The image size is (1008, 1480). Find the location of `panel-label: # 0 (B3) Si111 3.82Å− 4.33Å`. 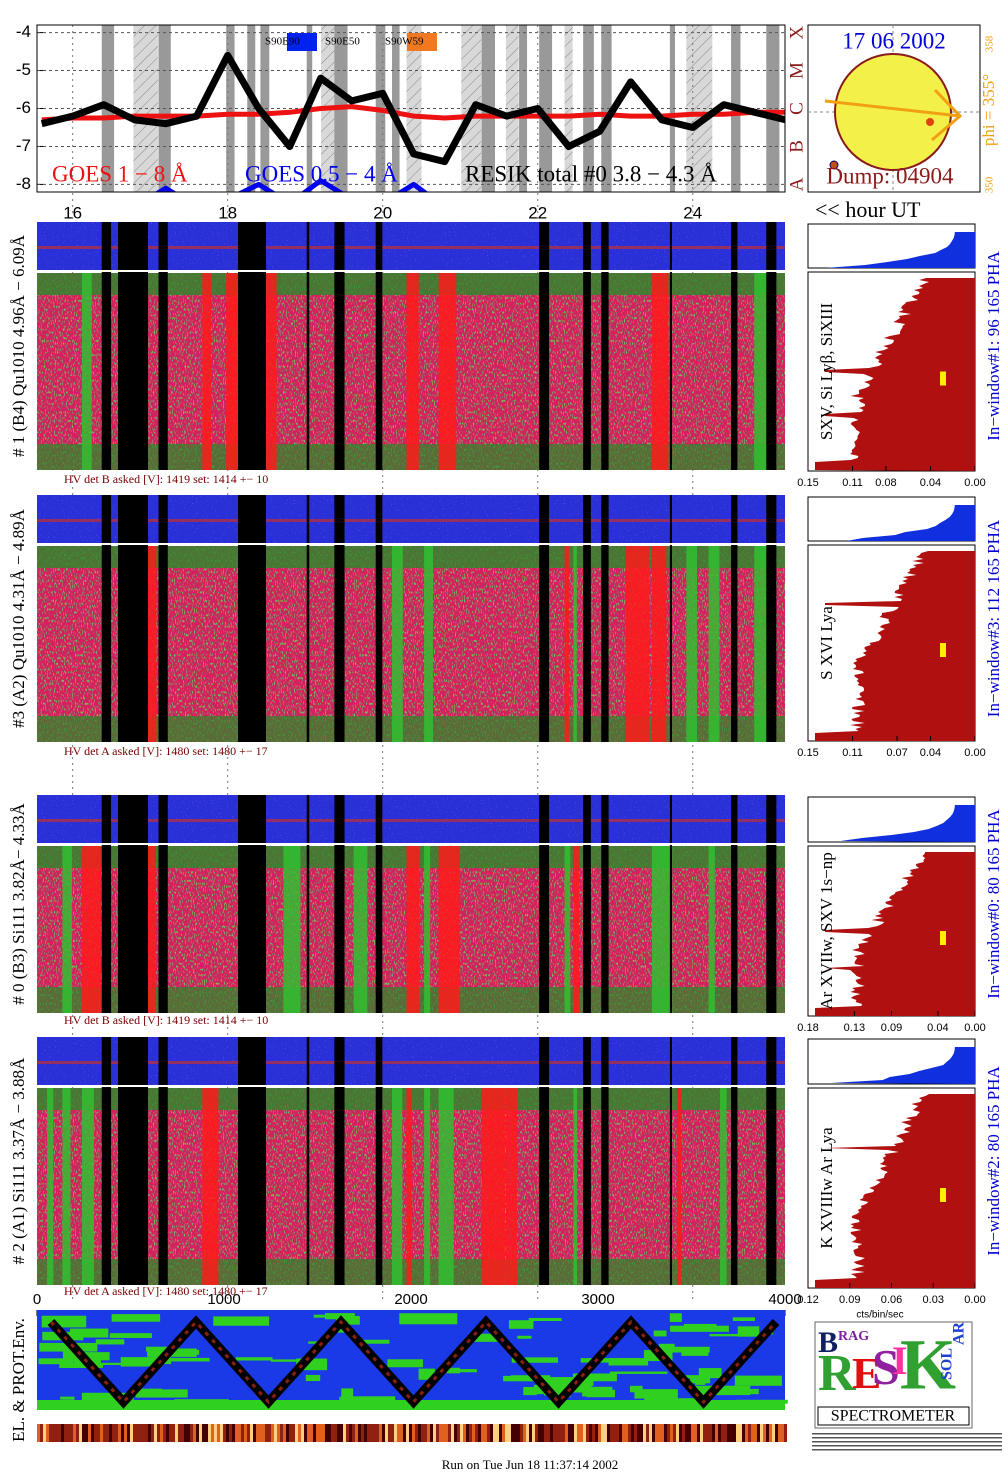

panel-label: # 0 (B3) Si111 3.82Å− 4.33Å is located at coordinates (18, 904).